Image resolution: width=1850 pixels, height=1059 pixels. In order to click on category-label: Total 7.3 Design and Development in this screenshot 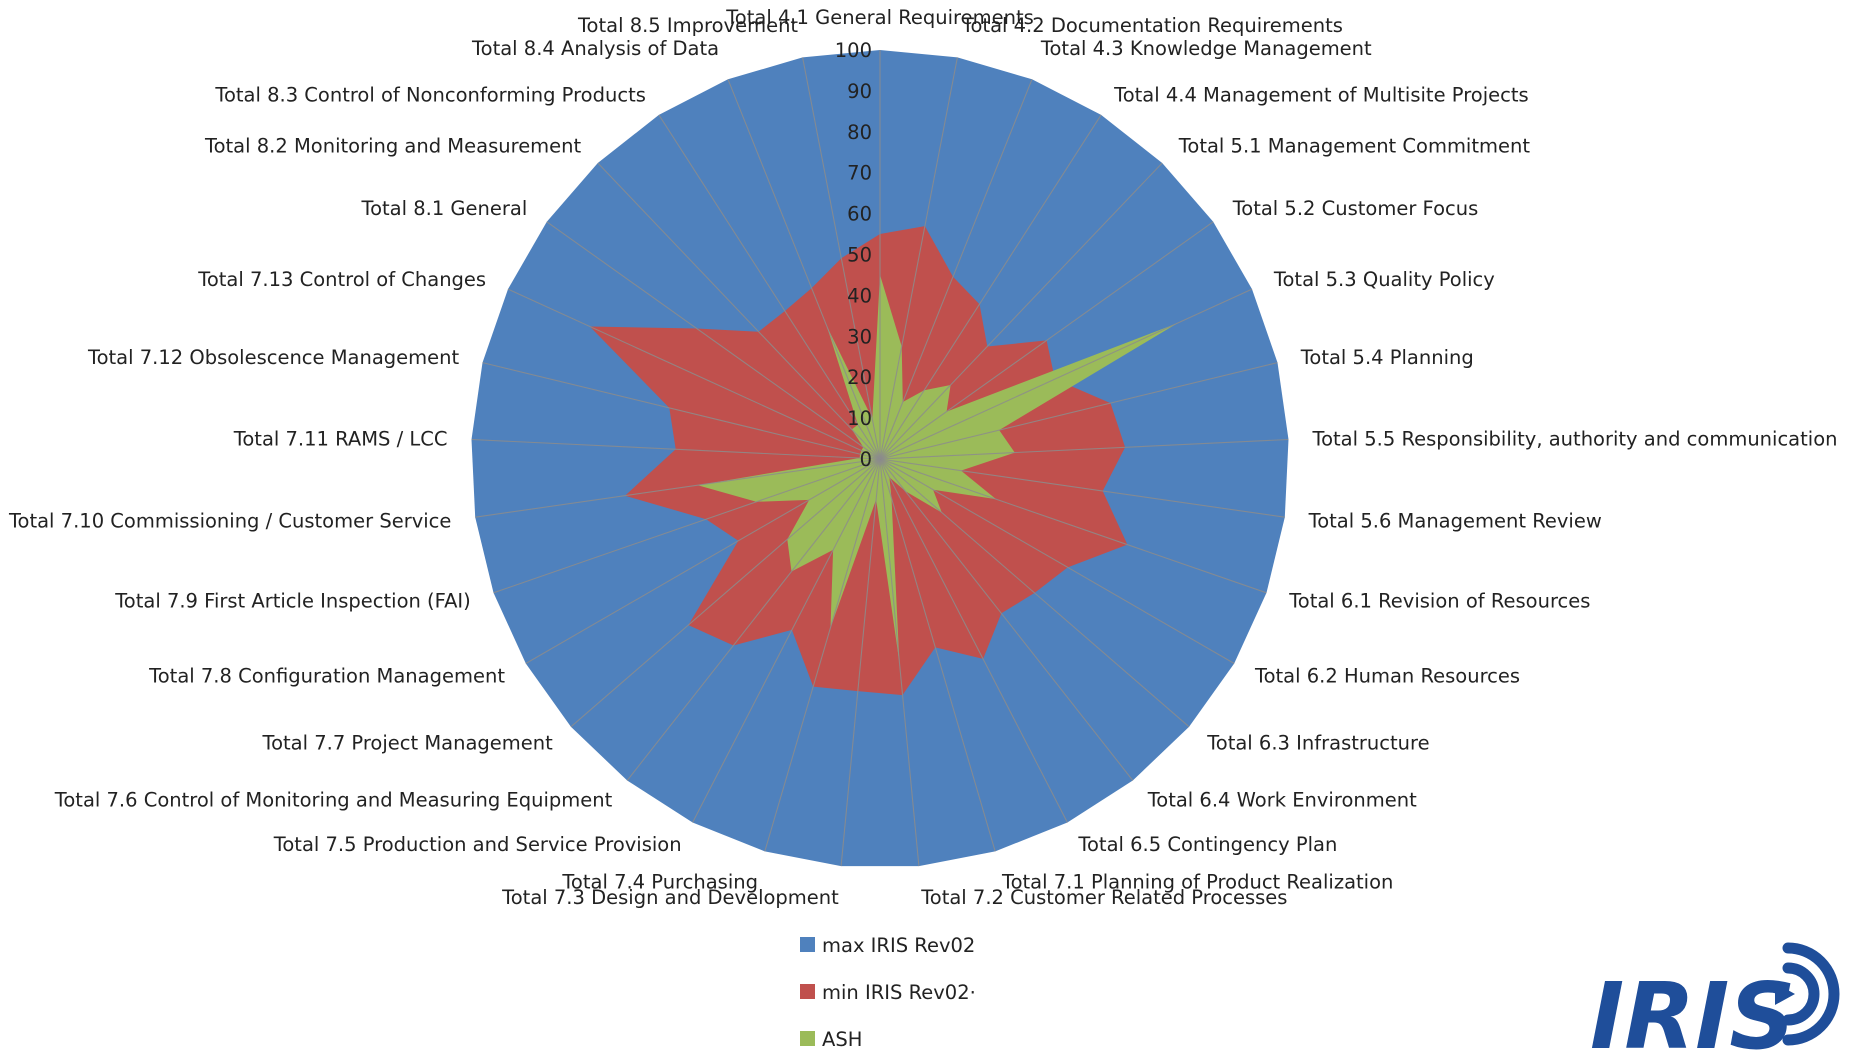, I will do `click(670, 897)`.